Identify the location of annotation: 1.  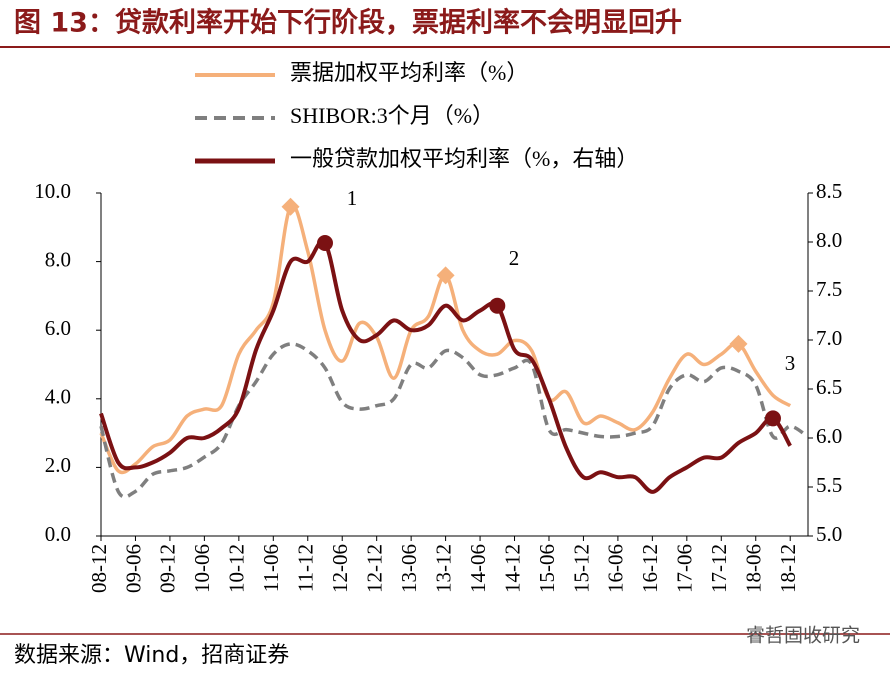
(352, 198).